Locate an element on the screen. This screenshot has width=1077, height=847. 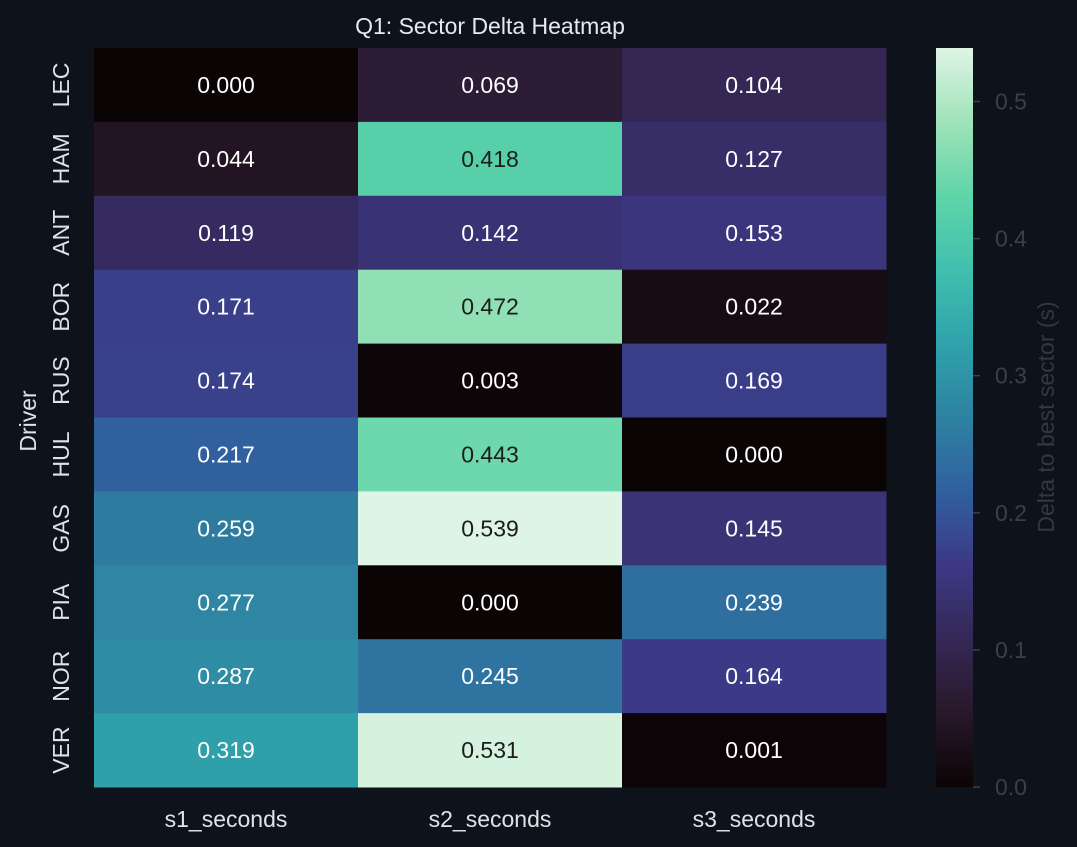
heatmap-cell-label: 0.259 is located at coordinates (226, 528).